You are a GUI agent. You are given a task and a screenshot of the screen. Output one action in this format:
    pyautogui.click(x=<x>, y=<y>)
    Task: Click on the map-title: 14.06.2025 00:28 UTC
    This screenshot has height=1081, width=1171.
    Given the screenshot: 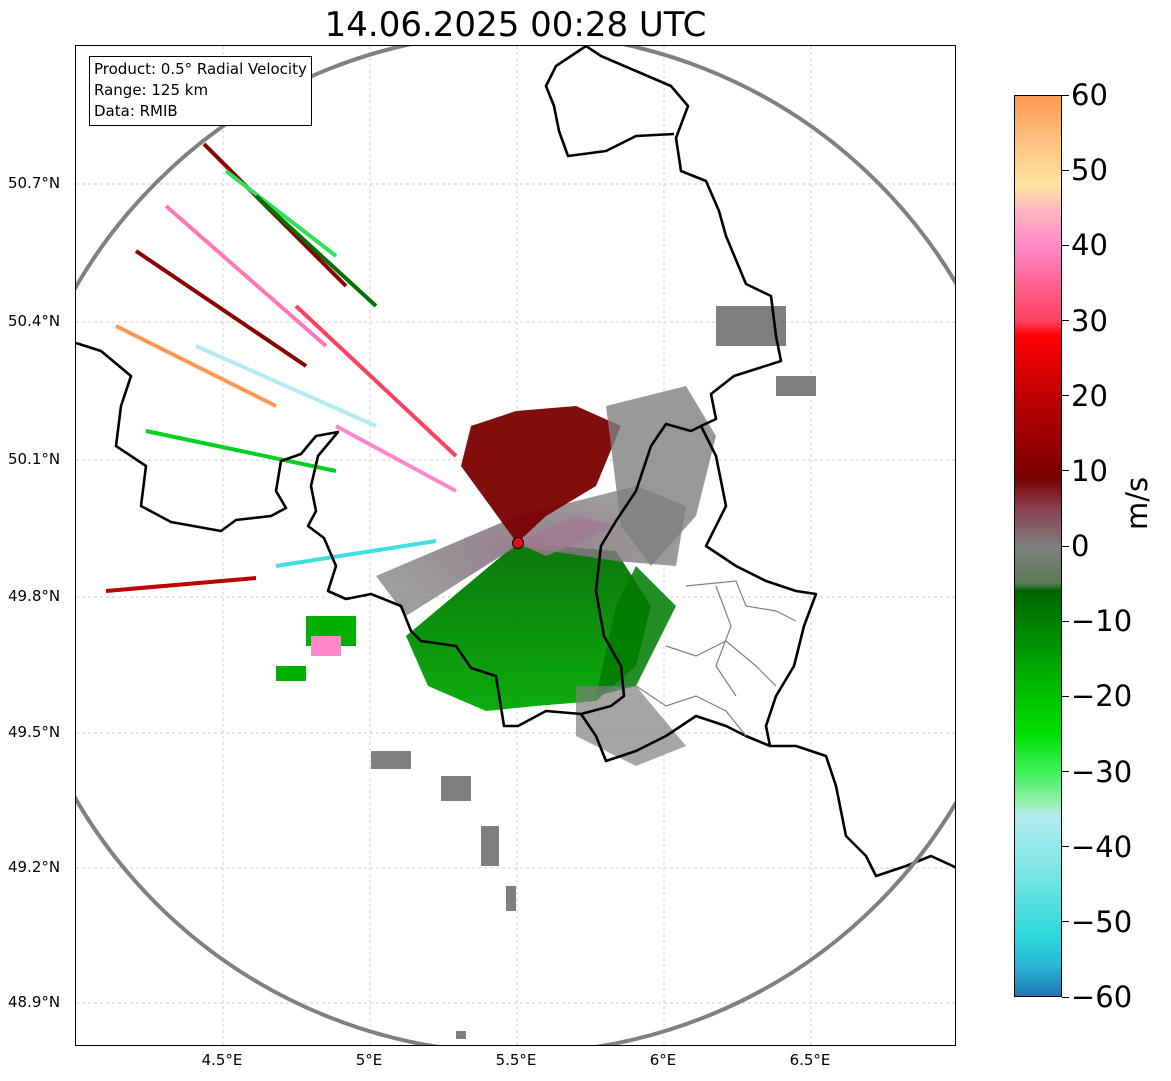 What is the action you would take?
    pyautogui.click(x=515, y=25)
    